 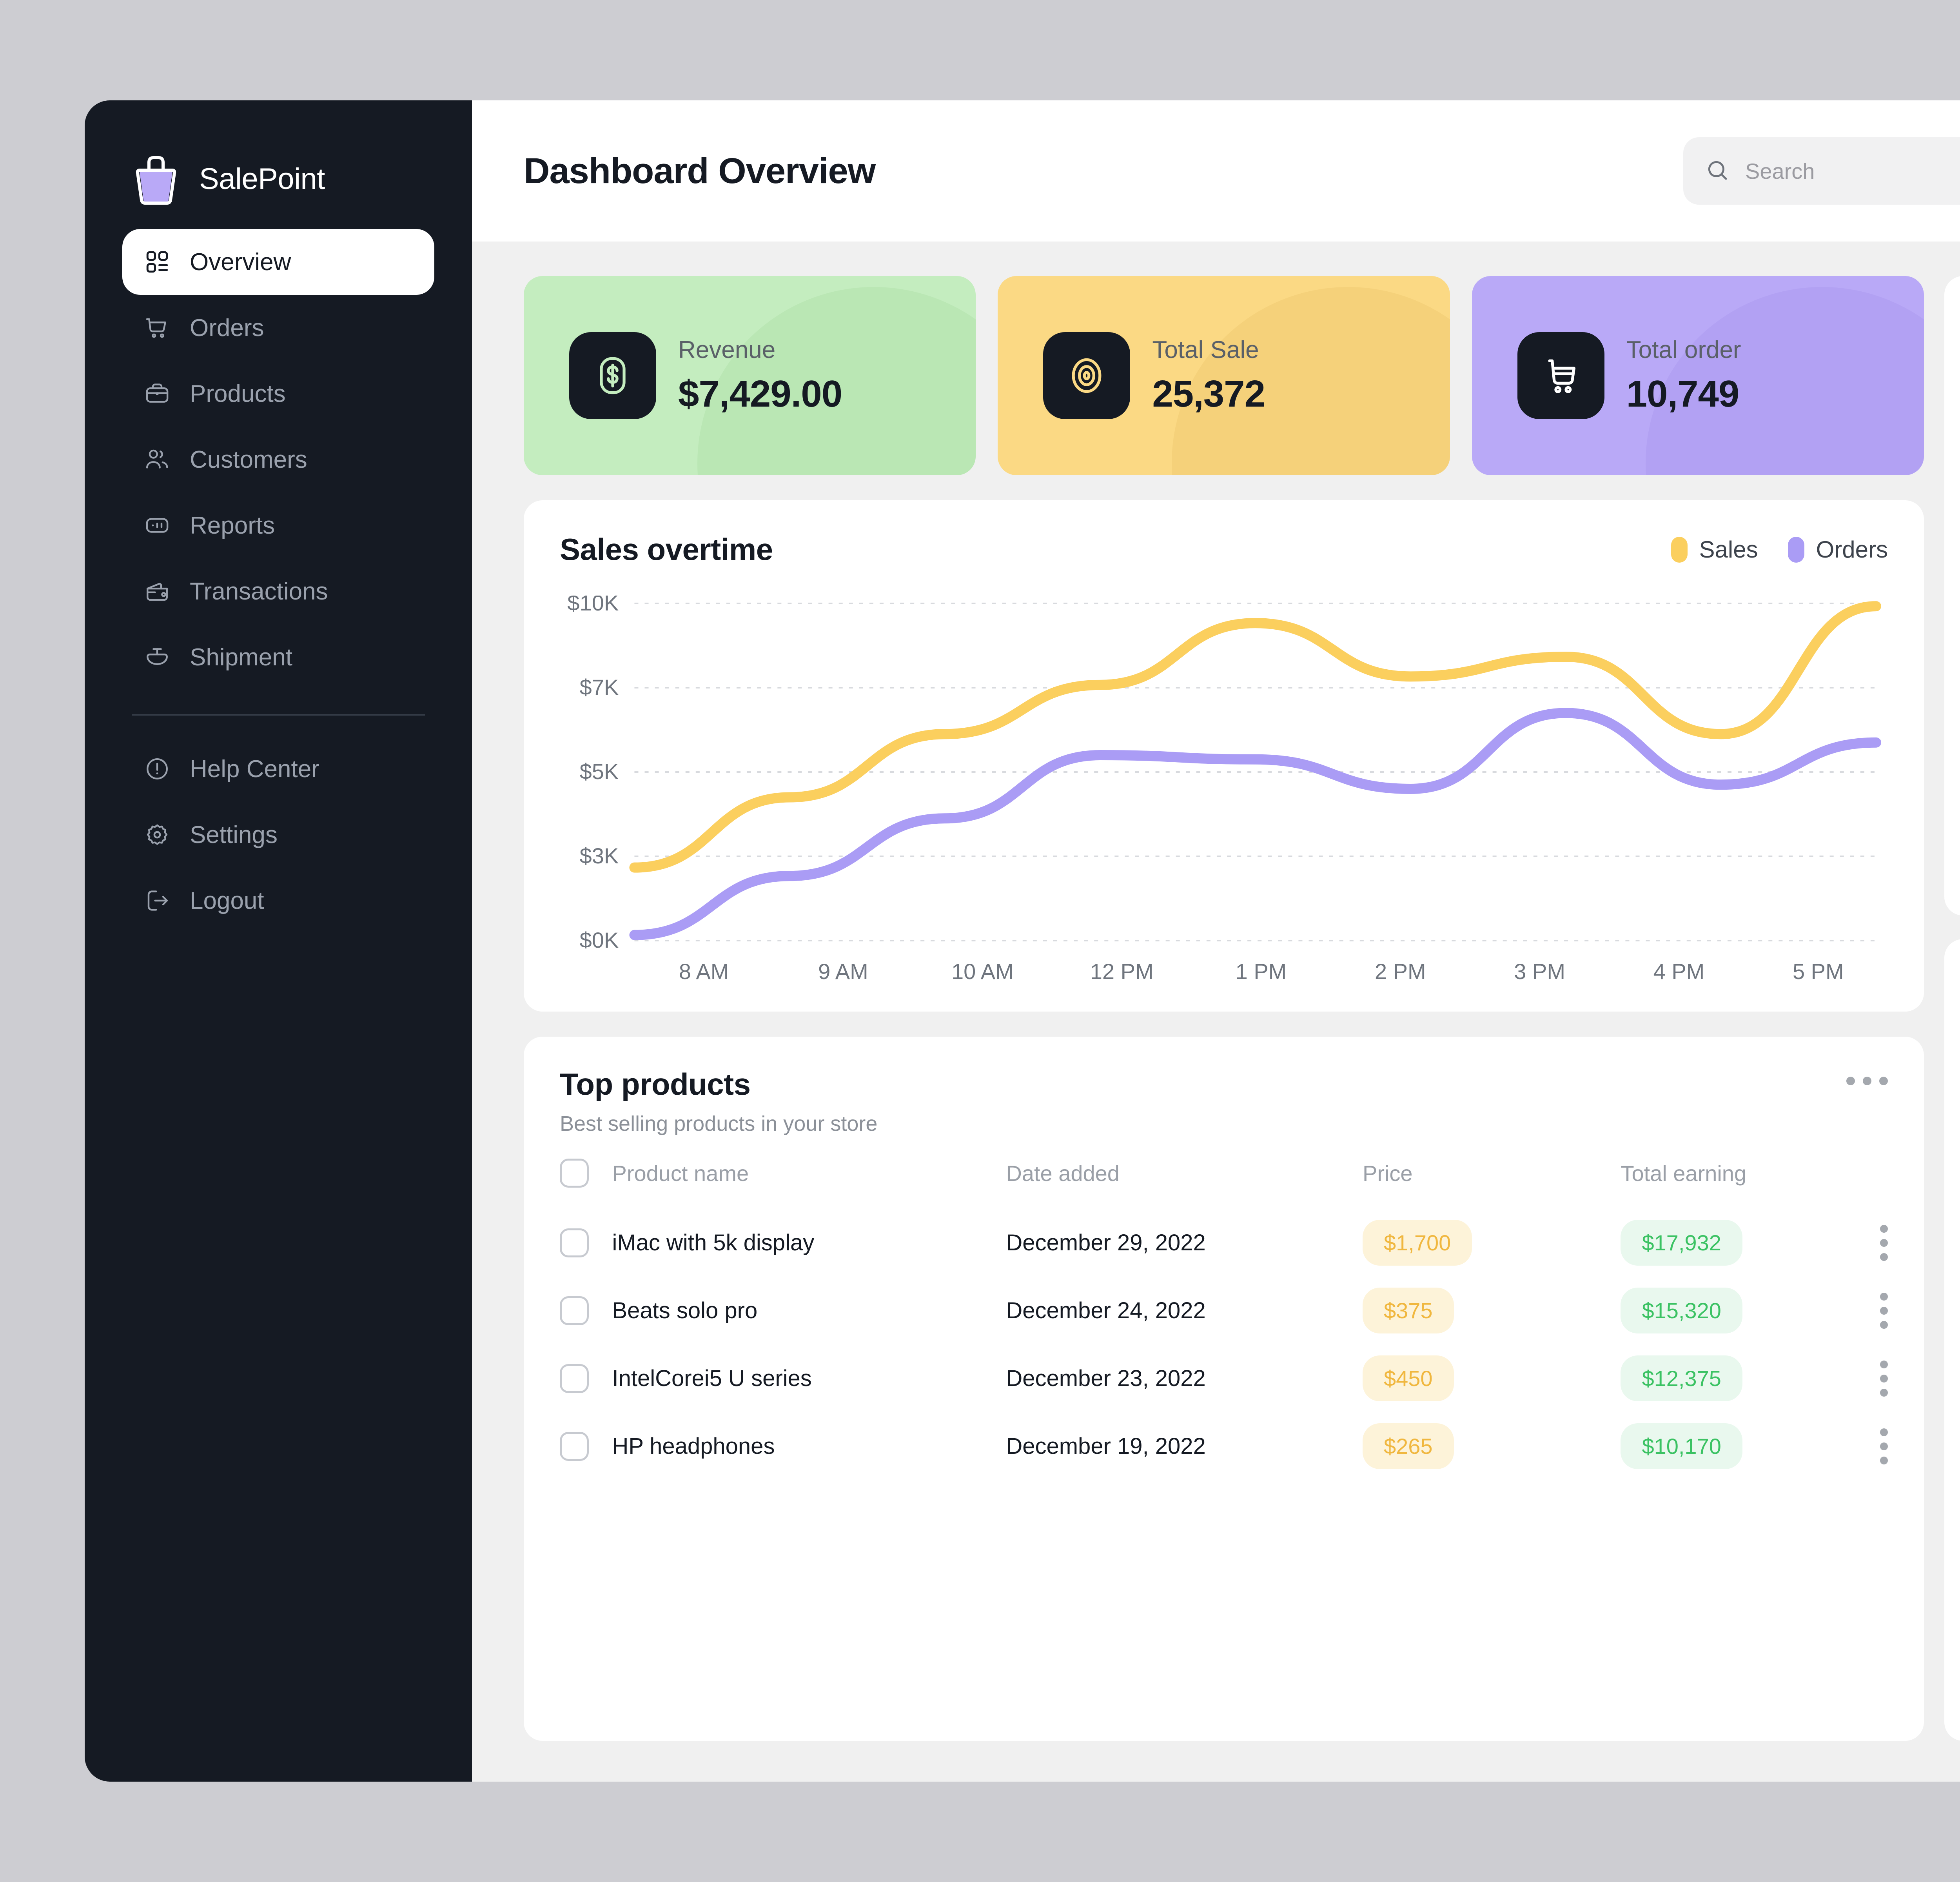 I want to click on legend-label: Sales, so click(x=1729, y=549).